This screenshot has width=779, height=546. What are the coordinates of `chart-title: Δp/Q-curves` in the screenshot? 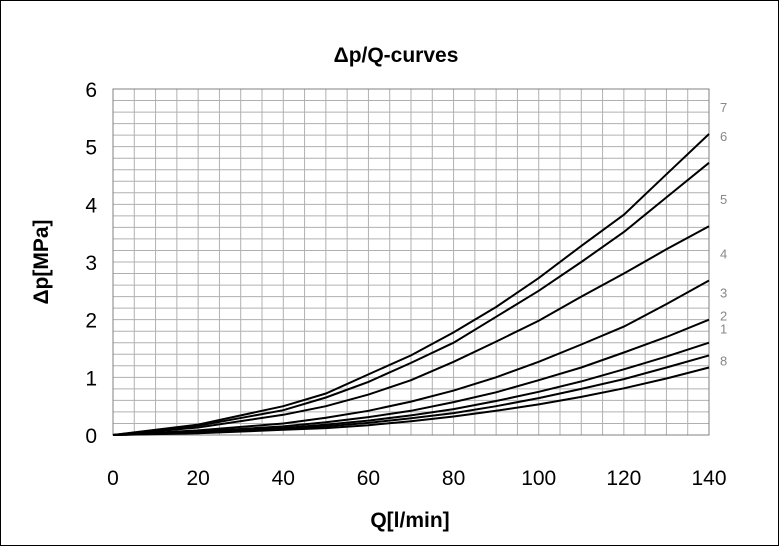 It's located at (396, 55).